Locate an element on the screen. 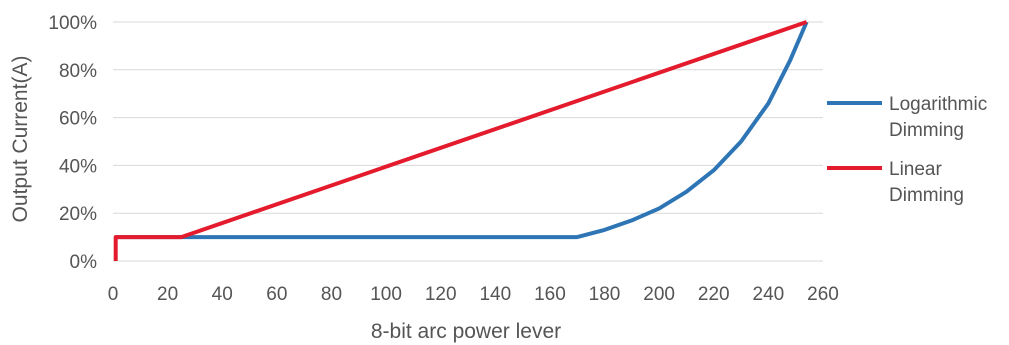 The height and width of the screenshot is (345, 1009). x-tick-label: 80 is located at coordinates (331, 294).